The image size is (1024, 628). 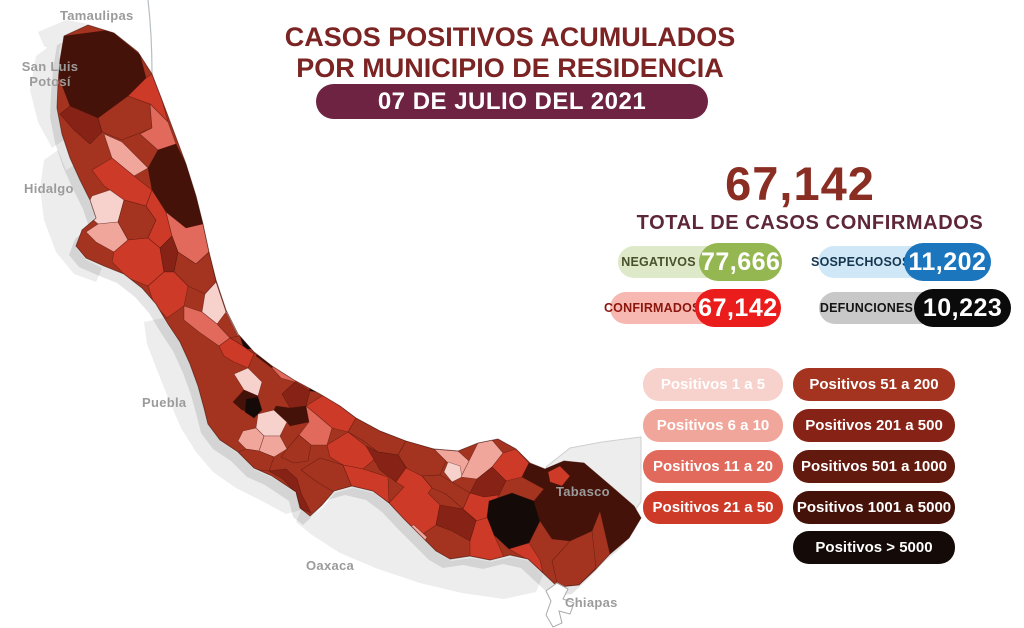 I want to click on stat-negativos-label: NEGATIVOS, so click(x=658, y=262).